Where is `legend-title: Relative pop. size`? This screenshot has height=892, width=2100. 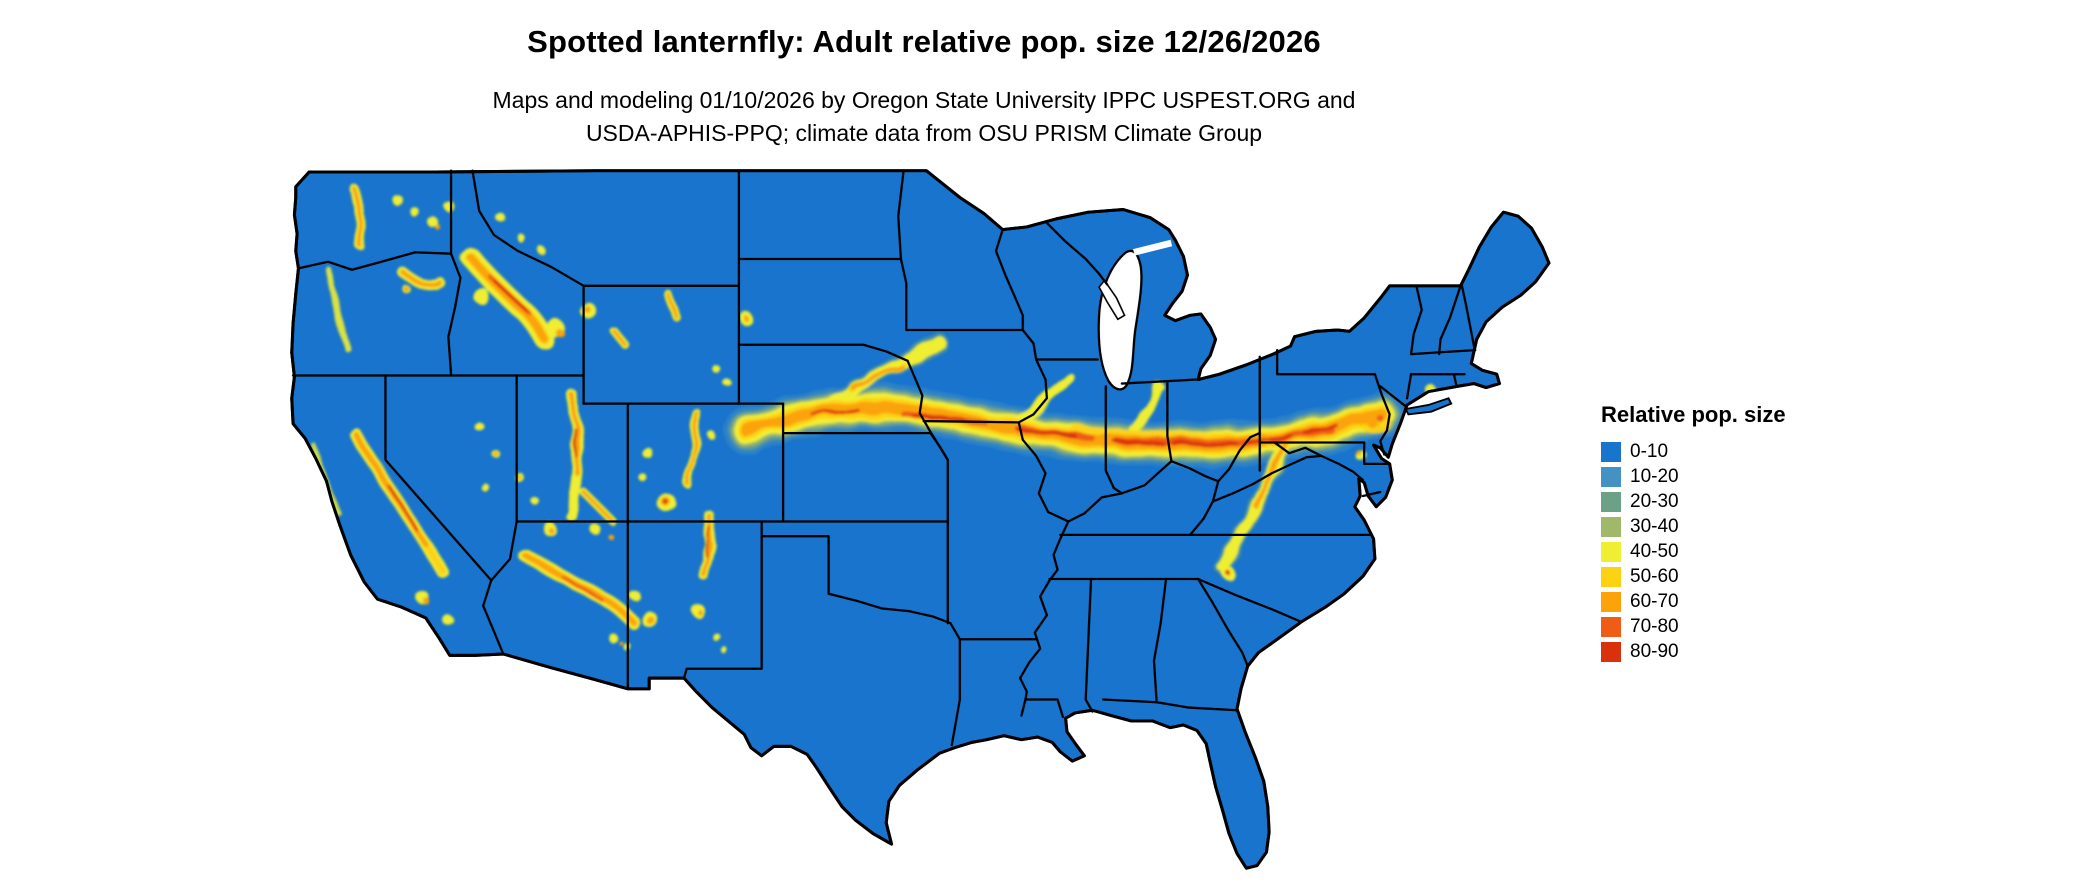
legend-title: Relative pop. size is located at coordinates (1693, 414).